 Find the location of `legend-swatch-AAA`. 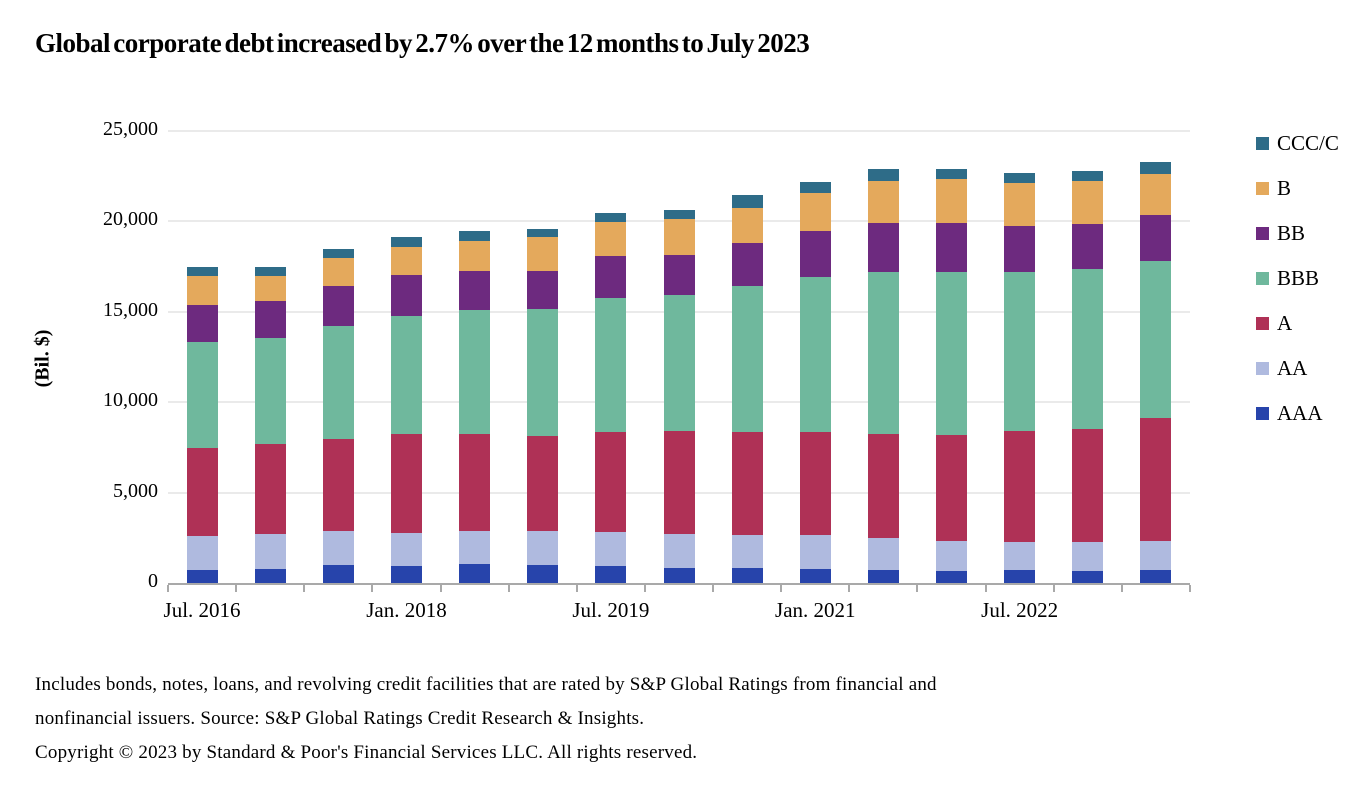

legend-swatch-AAA is located at coordinates (1262, 413).